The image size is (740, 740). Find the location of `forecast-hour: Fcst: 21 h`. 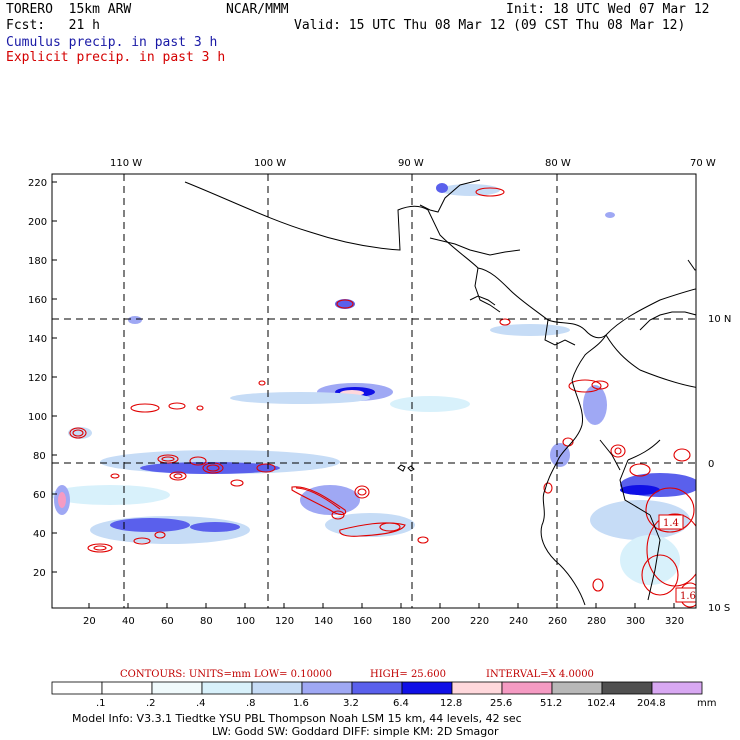

forecast-hour: Fcst: 21 h is located at coordinates (53, 25).